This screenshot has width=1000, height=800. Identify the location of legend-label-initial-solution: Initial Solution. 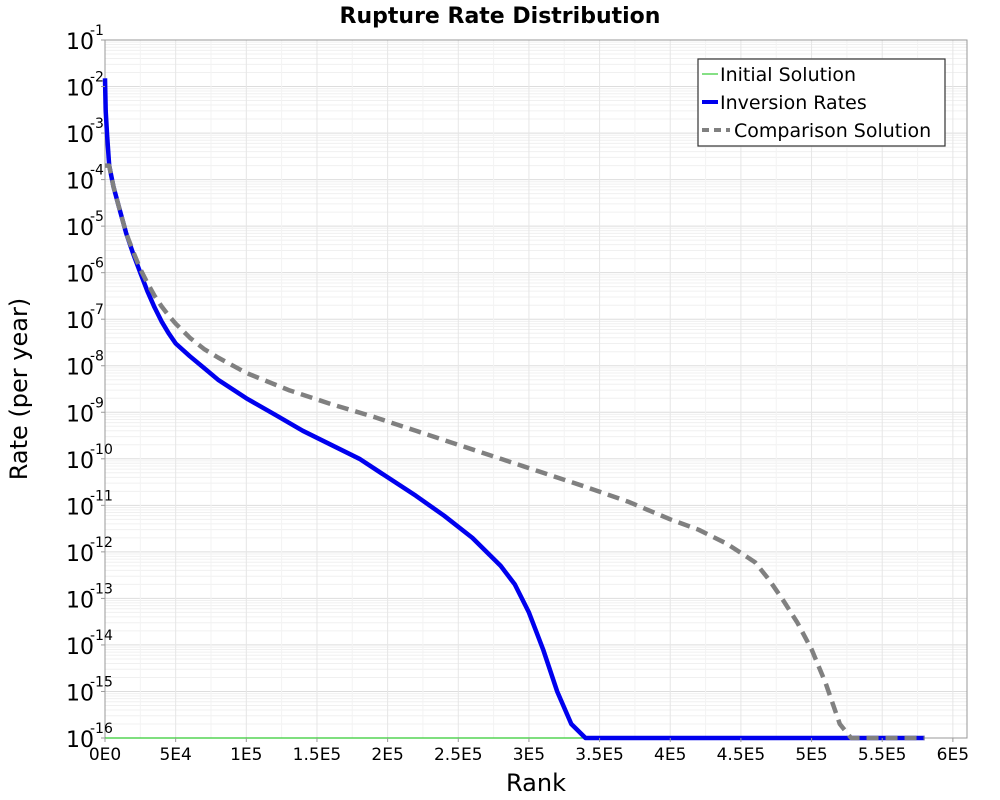
(788, 75).